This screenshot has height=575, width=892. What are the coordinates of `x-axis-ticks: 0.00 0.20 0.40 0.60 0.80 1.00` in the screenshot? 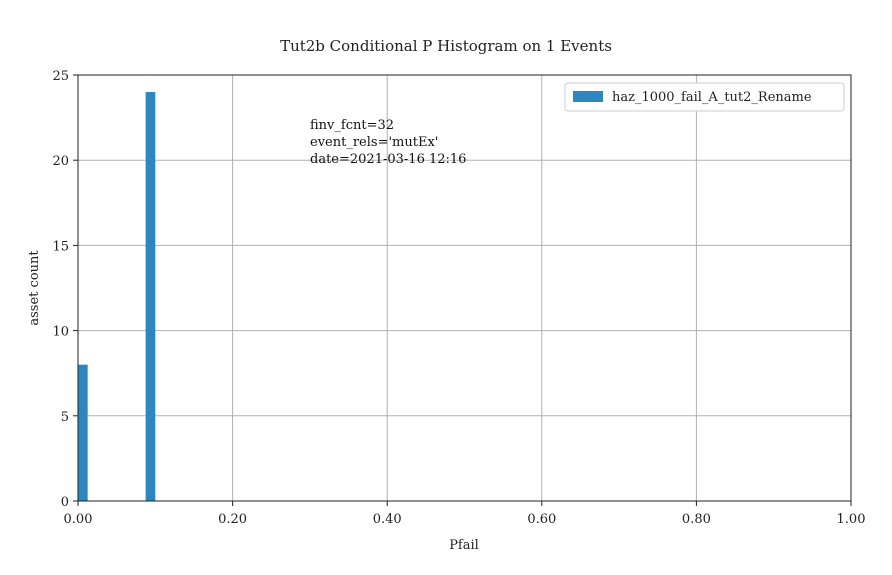 It's located at (465, 514).